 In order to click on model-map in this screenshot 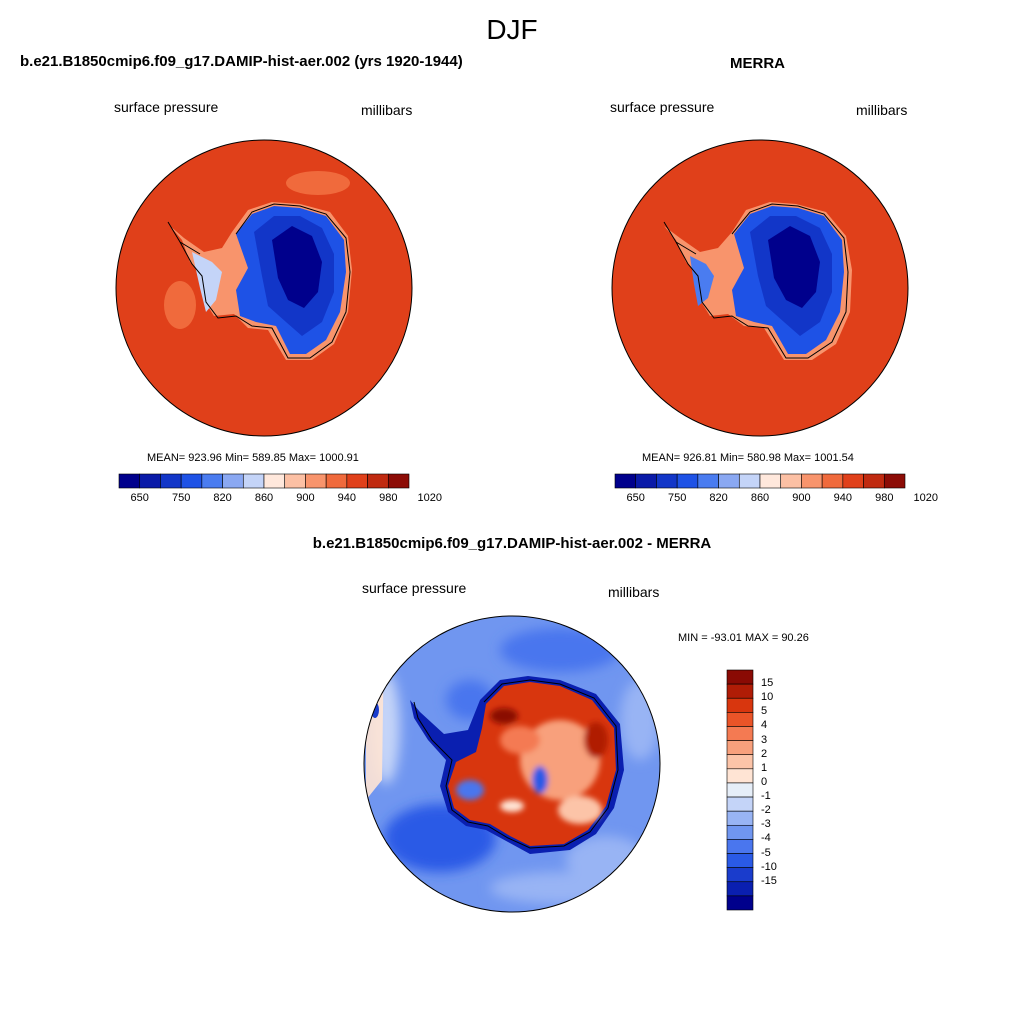, I will do `click(264, 288)`.